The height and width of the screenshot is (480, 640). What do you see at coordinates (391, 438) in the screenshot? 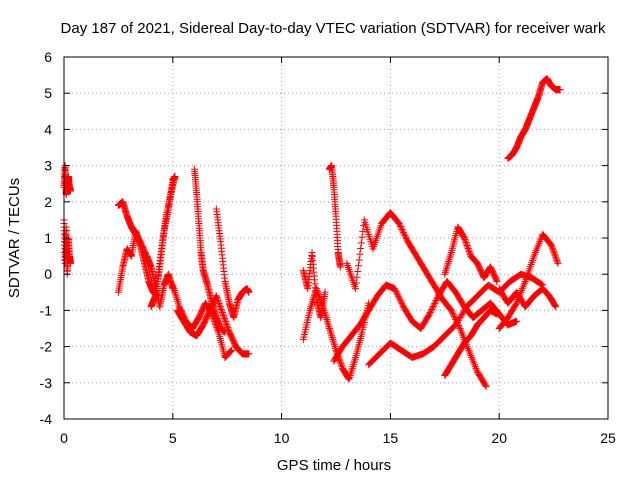
I see `x-tick-label: 15` at bounding box center [391, 438].